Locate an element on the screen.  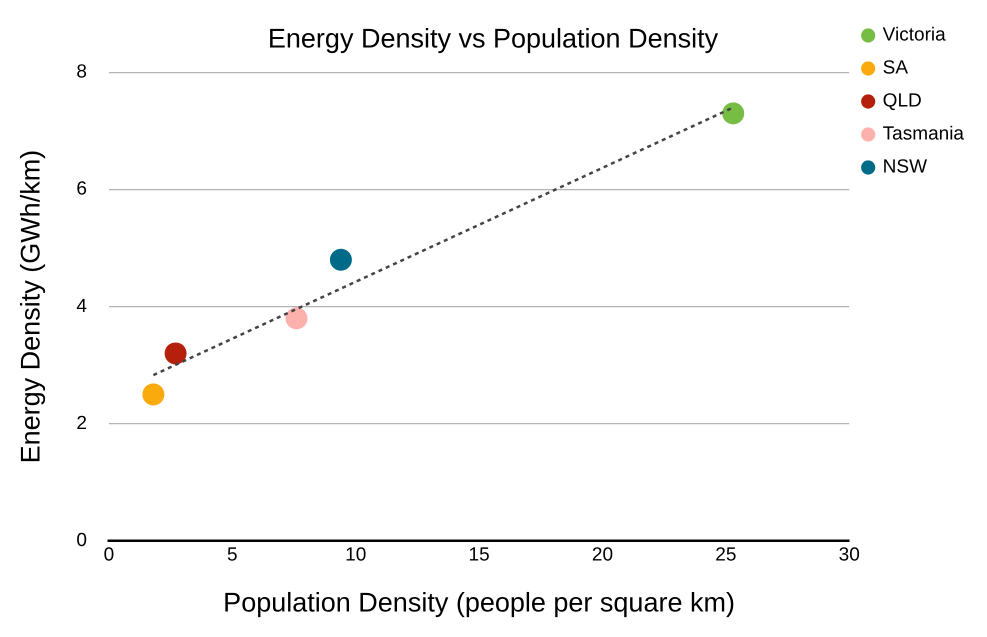
x-tick-label: 25 is located at coordinates (725, 555).